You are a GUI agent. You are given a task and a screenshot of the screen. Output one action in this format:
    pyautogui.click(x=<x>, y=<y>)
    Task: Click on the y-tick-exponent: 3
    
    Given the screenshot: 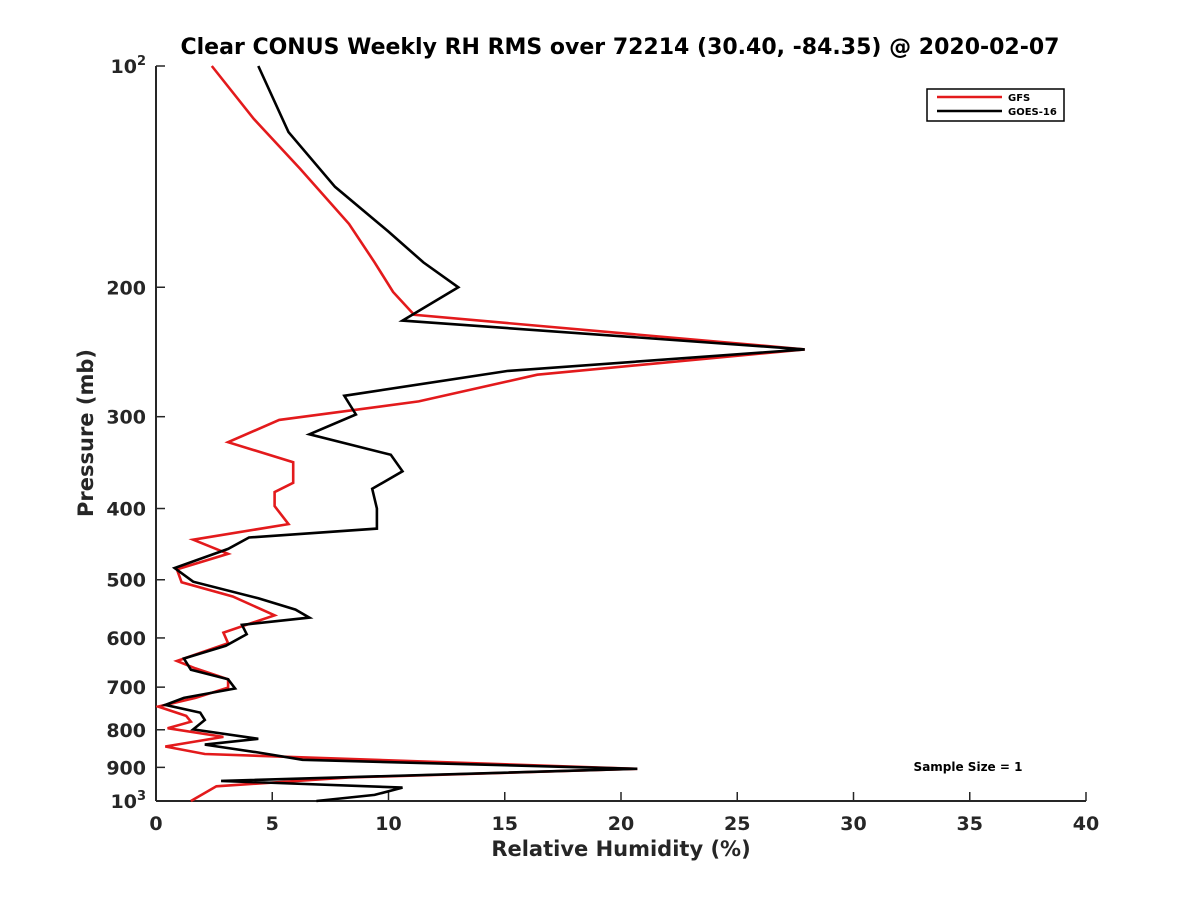 What is the action you would take?
    pyautogui.click(x=141, y=796)
    